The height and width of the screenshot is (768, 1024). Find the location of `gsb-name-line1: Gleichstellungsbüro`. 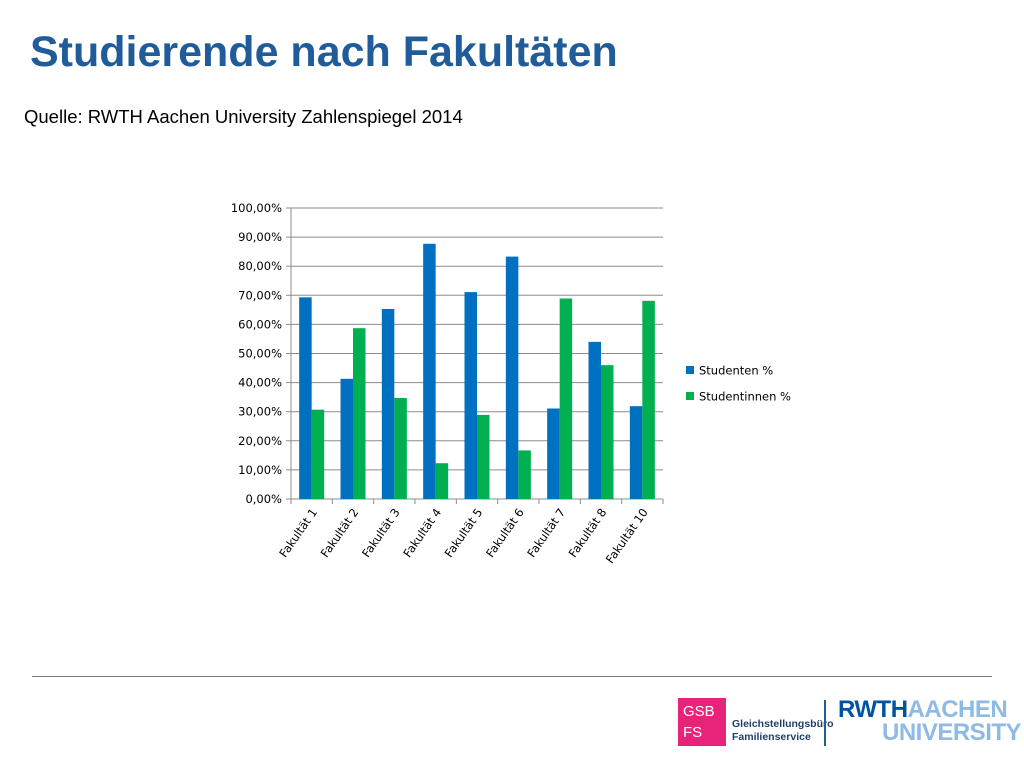

gsb-name-line1: Gleichstellungsbüro is located at coordinates (783, 724).